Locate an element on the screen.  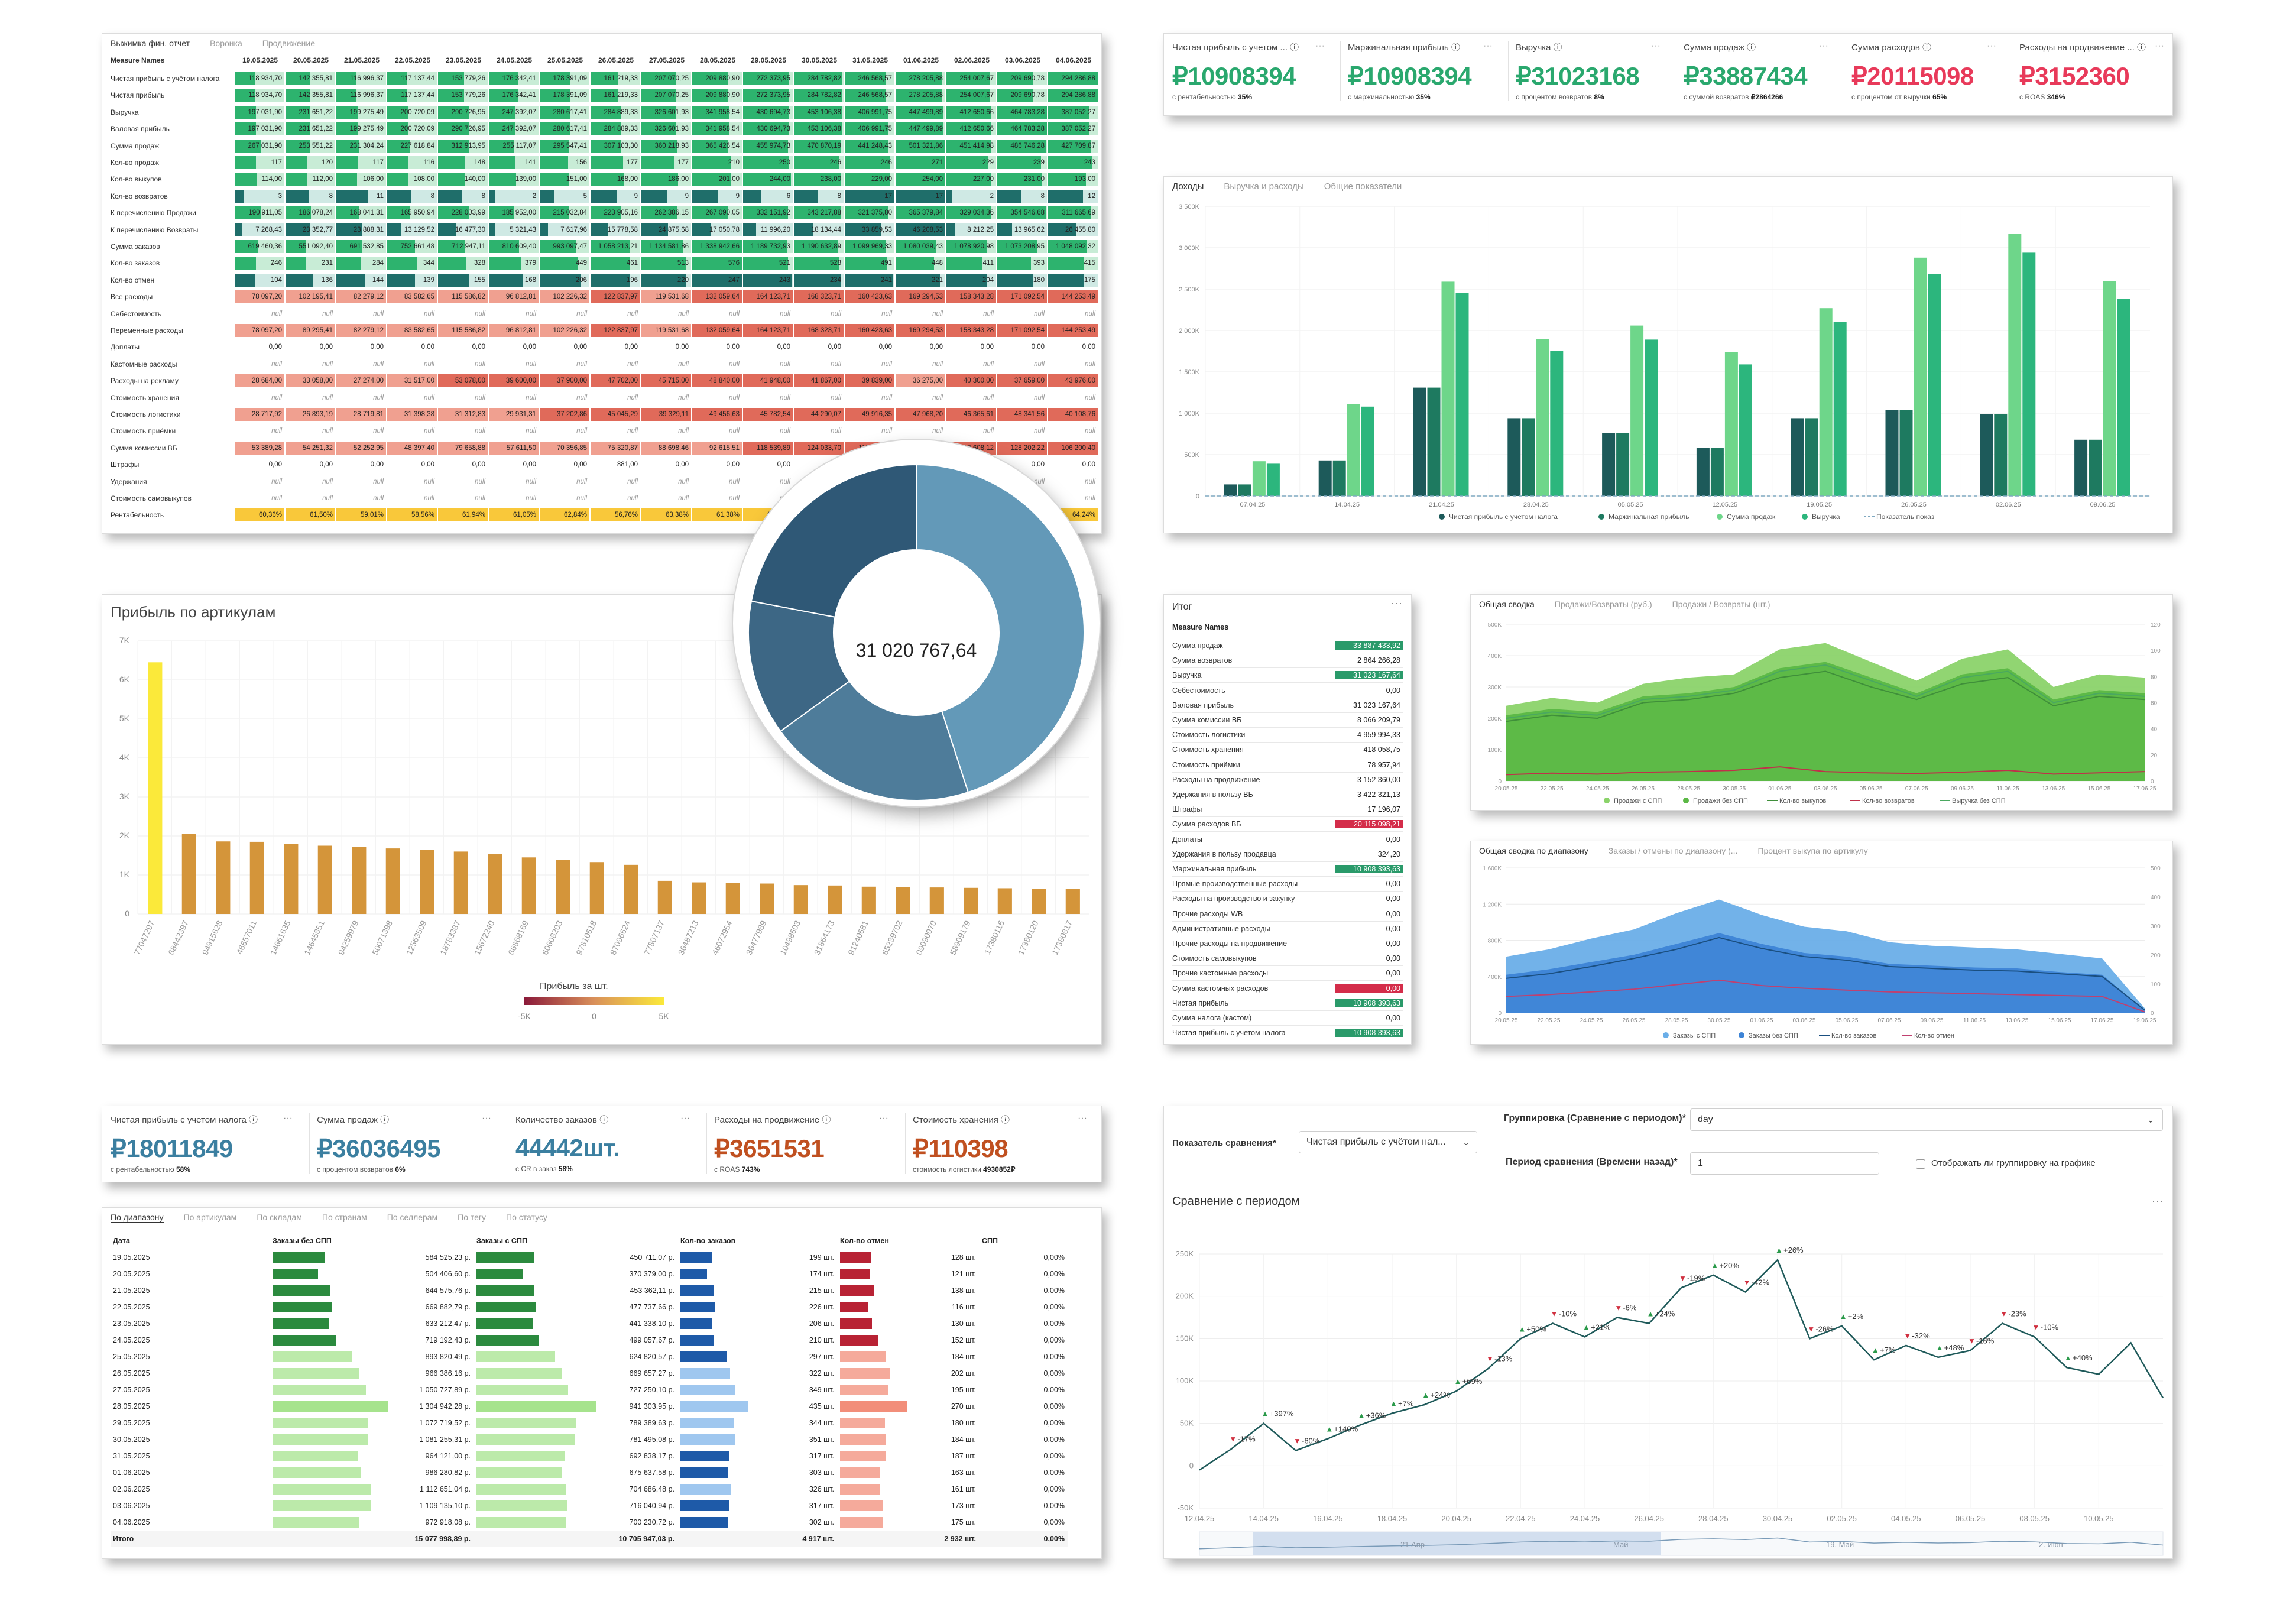
tab-buyout: Процент выкупа по артикулу is located at coordinates (1813, 851).